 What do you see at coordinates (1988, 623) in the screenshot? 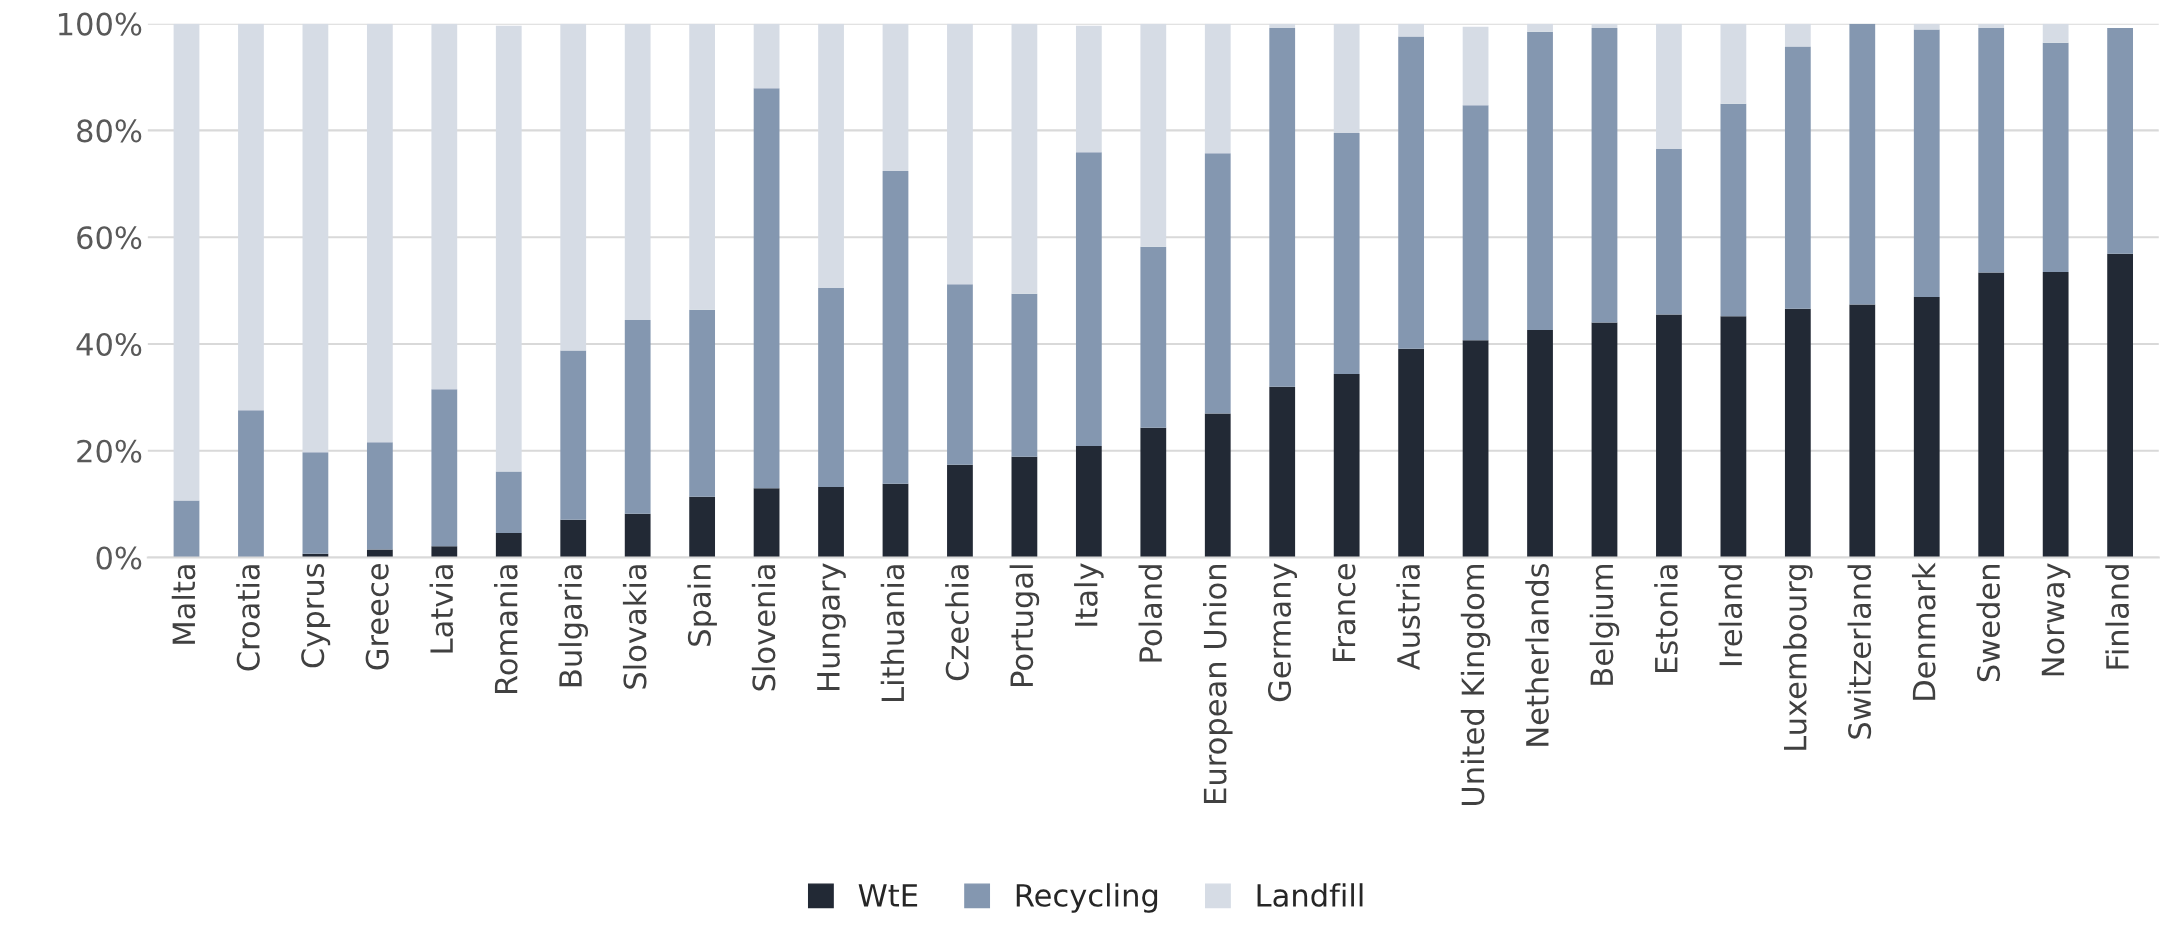
I see `x-tick-label: Sweden` at bounding box center [1988, 623].